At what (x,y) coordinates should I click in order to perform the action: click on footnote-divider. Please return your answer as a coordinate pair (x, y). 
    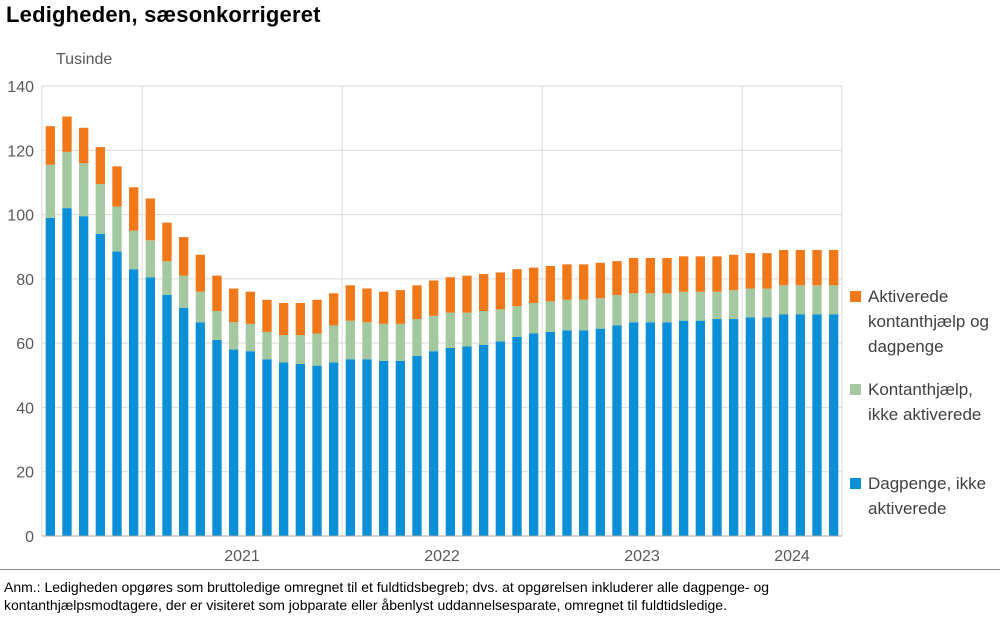
    Looking at the image, I should click on (500, 569).